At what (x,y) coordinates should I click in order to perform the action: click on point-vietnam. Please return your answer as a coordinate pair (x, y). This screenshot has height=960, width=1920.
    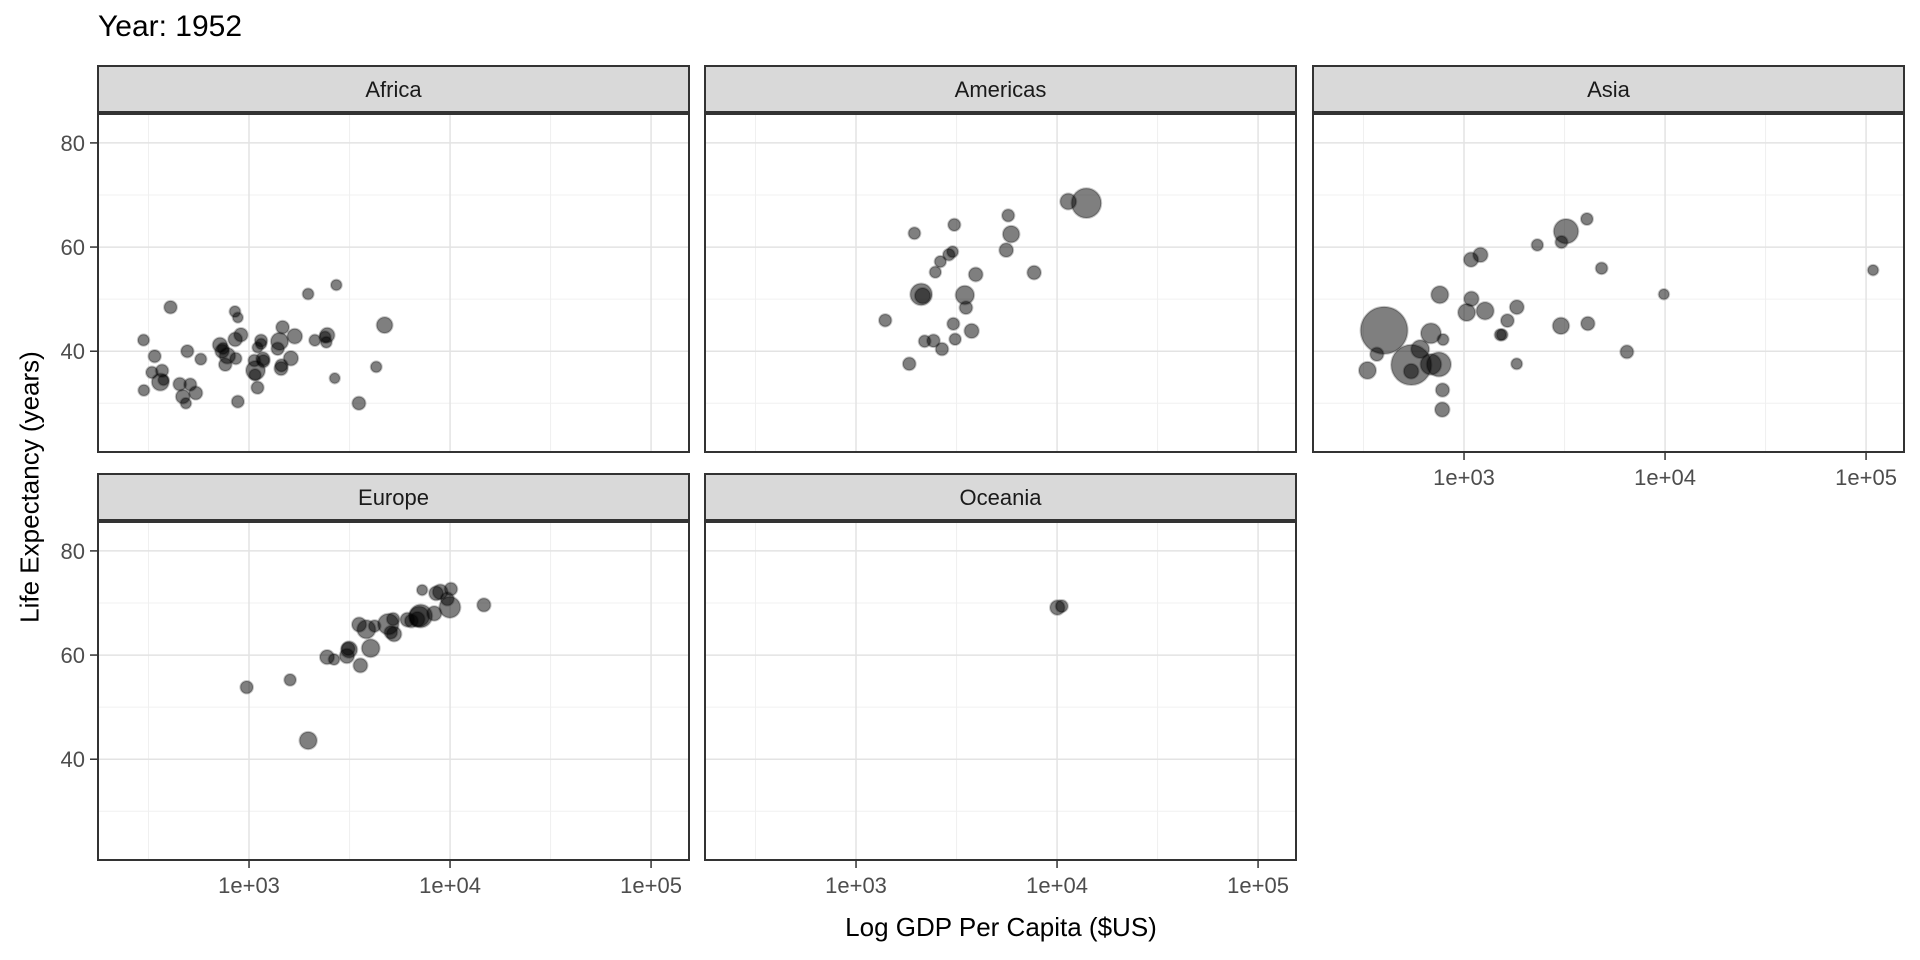
    Looking at the image, I should click on (1420, 349).